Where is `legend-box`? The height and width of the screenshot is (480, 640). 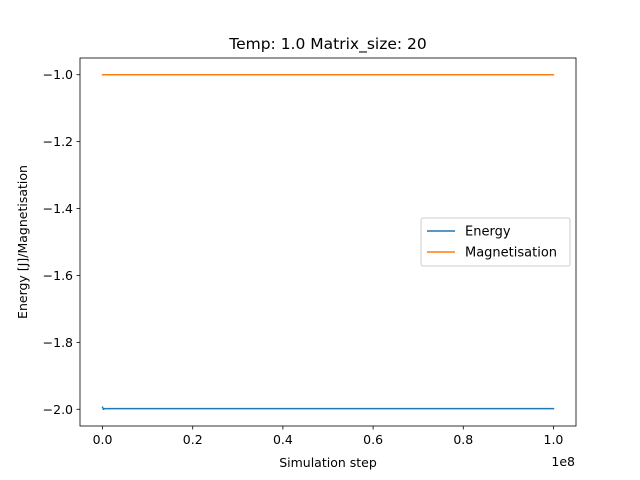 legend-box is located at coordinates (495, 242).